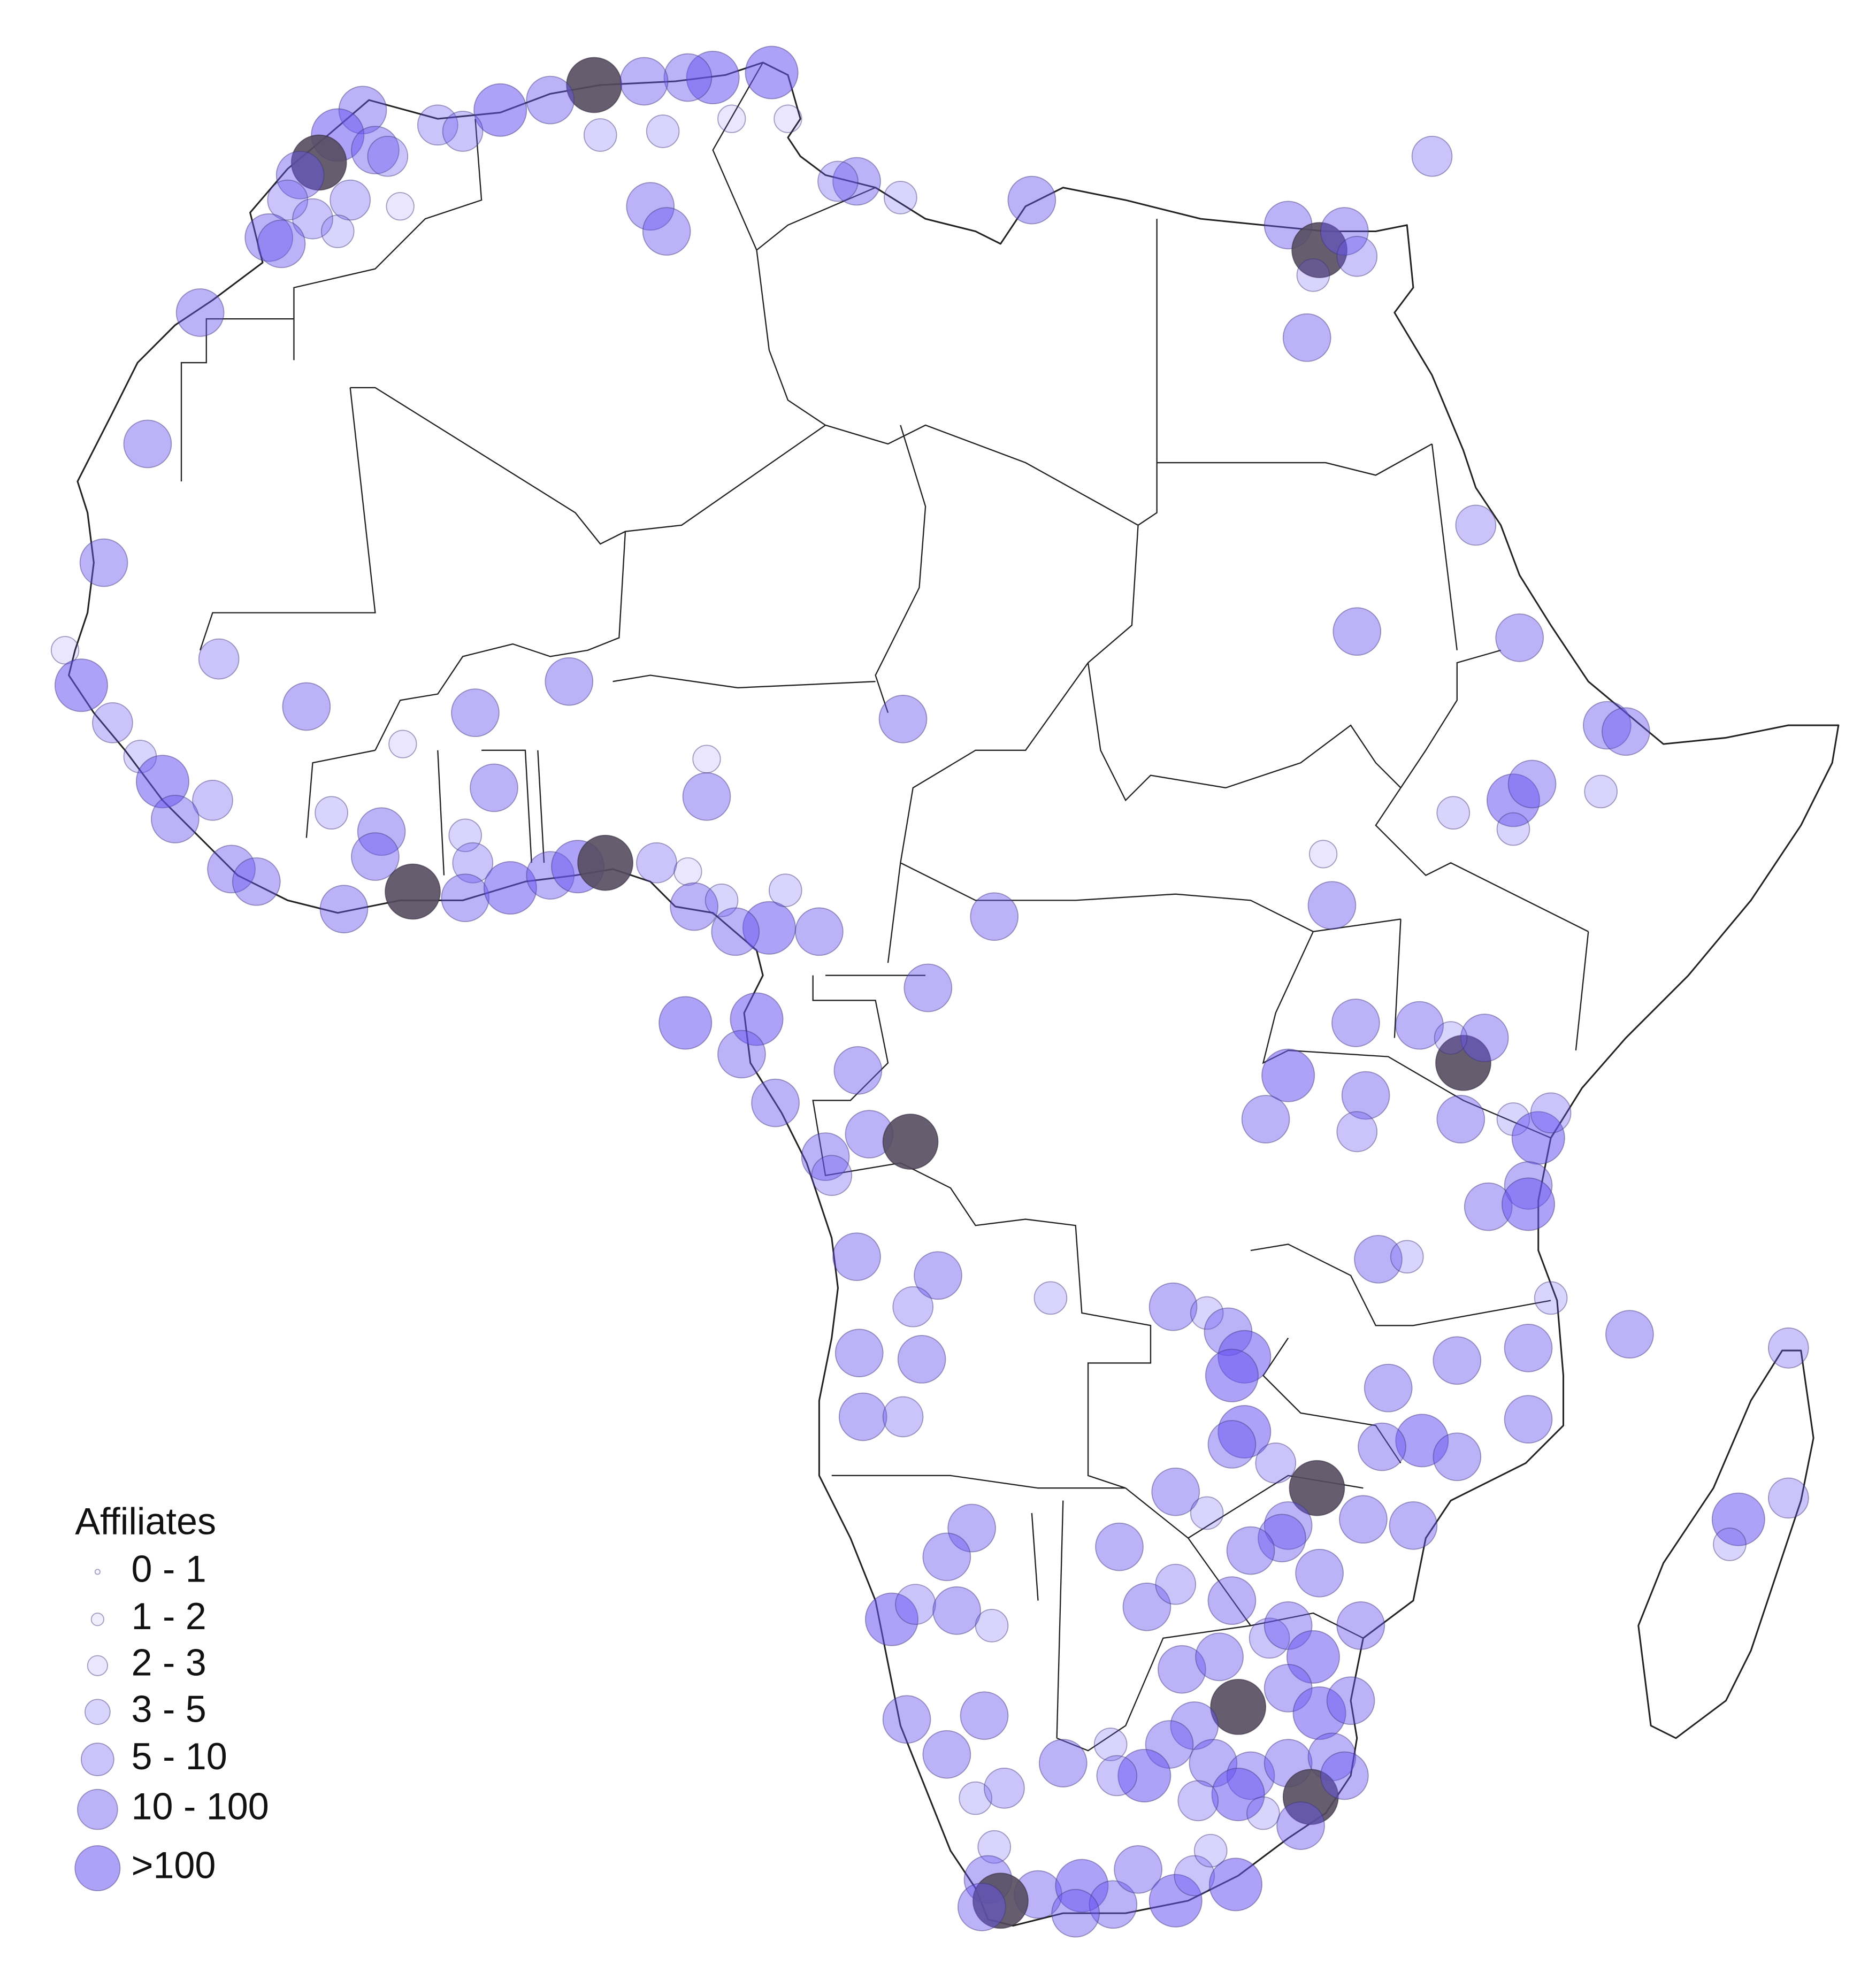 Image resolution: width=1876 pixels, height=1980 pixels. What do you see at coordinates (146, 1521) in the screenshot?
I see `legend-title: Affiliates` at bounding box center [146, 1521].